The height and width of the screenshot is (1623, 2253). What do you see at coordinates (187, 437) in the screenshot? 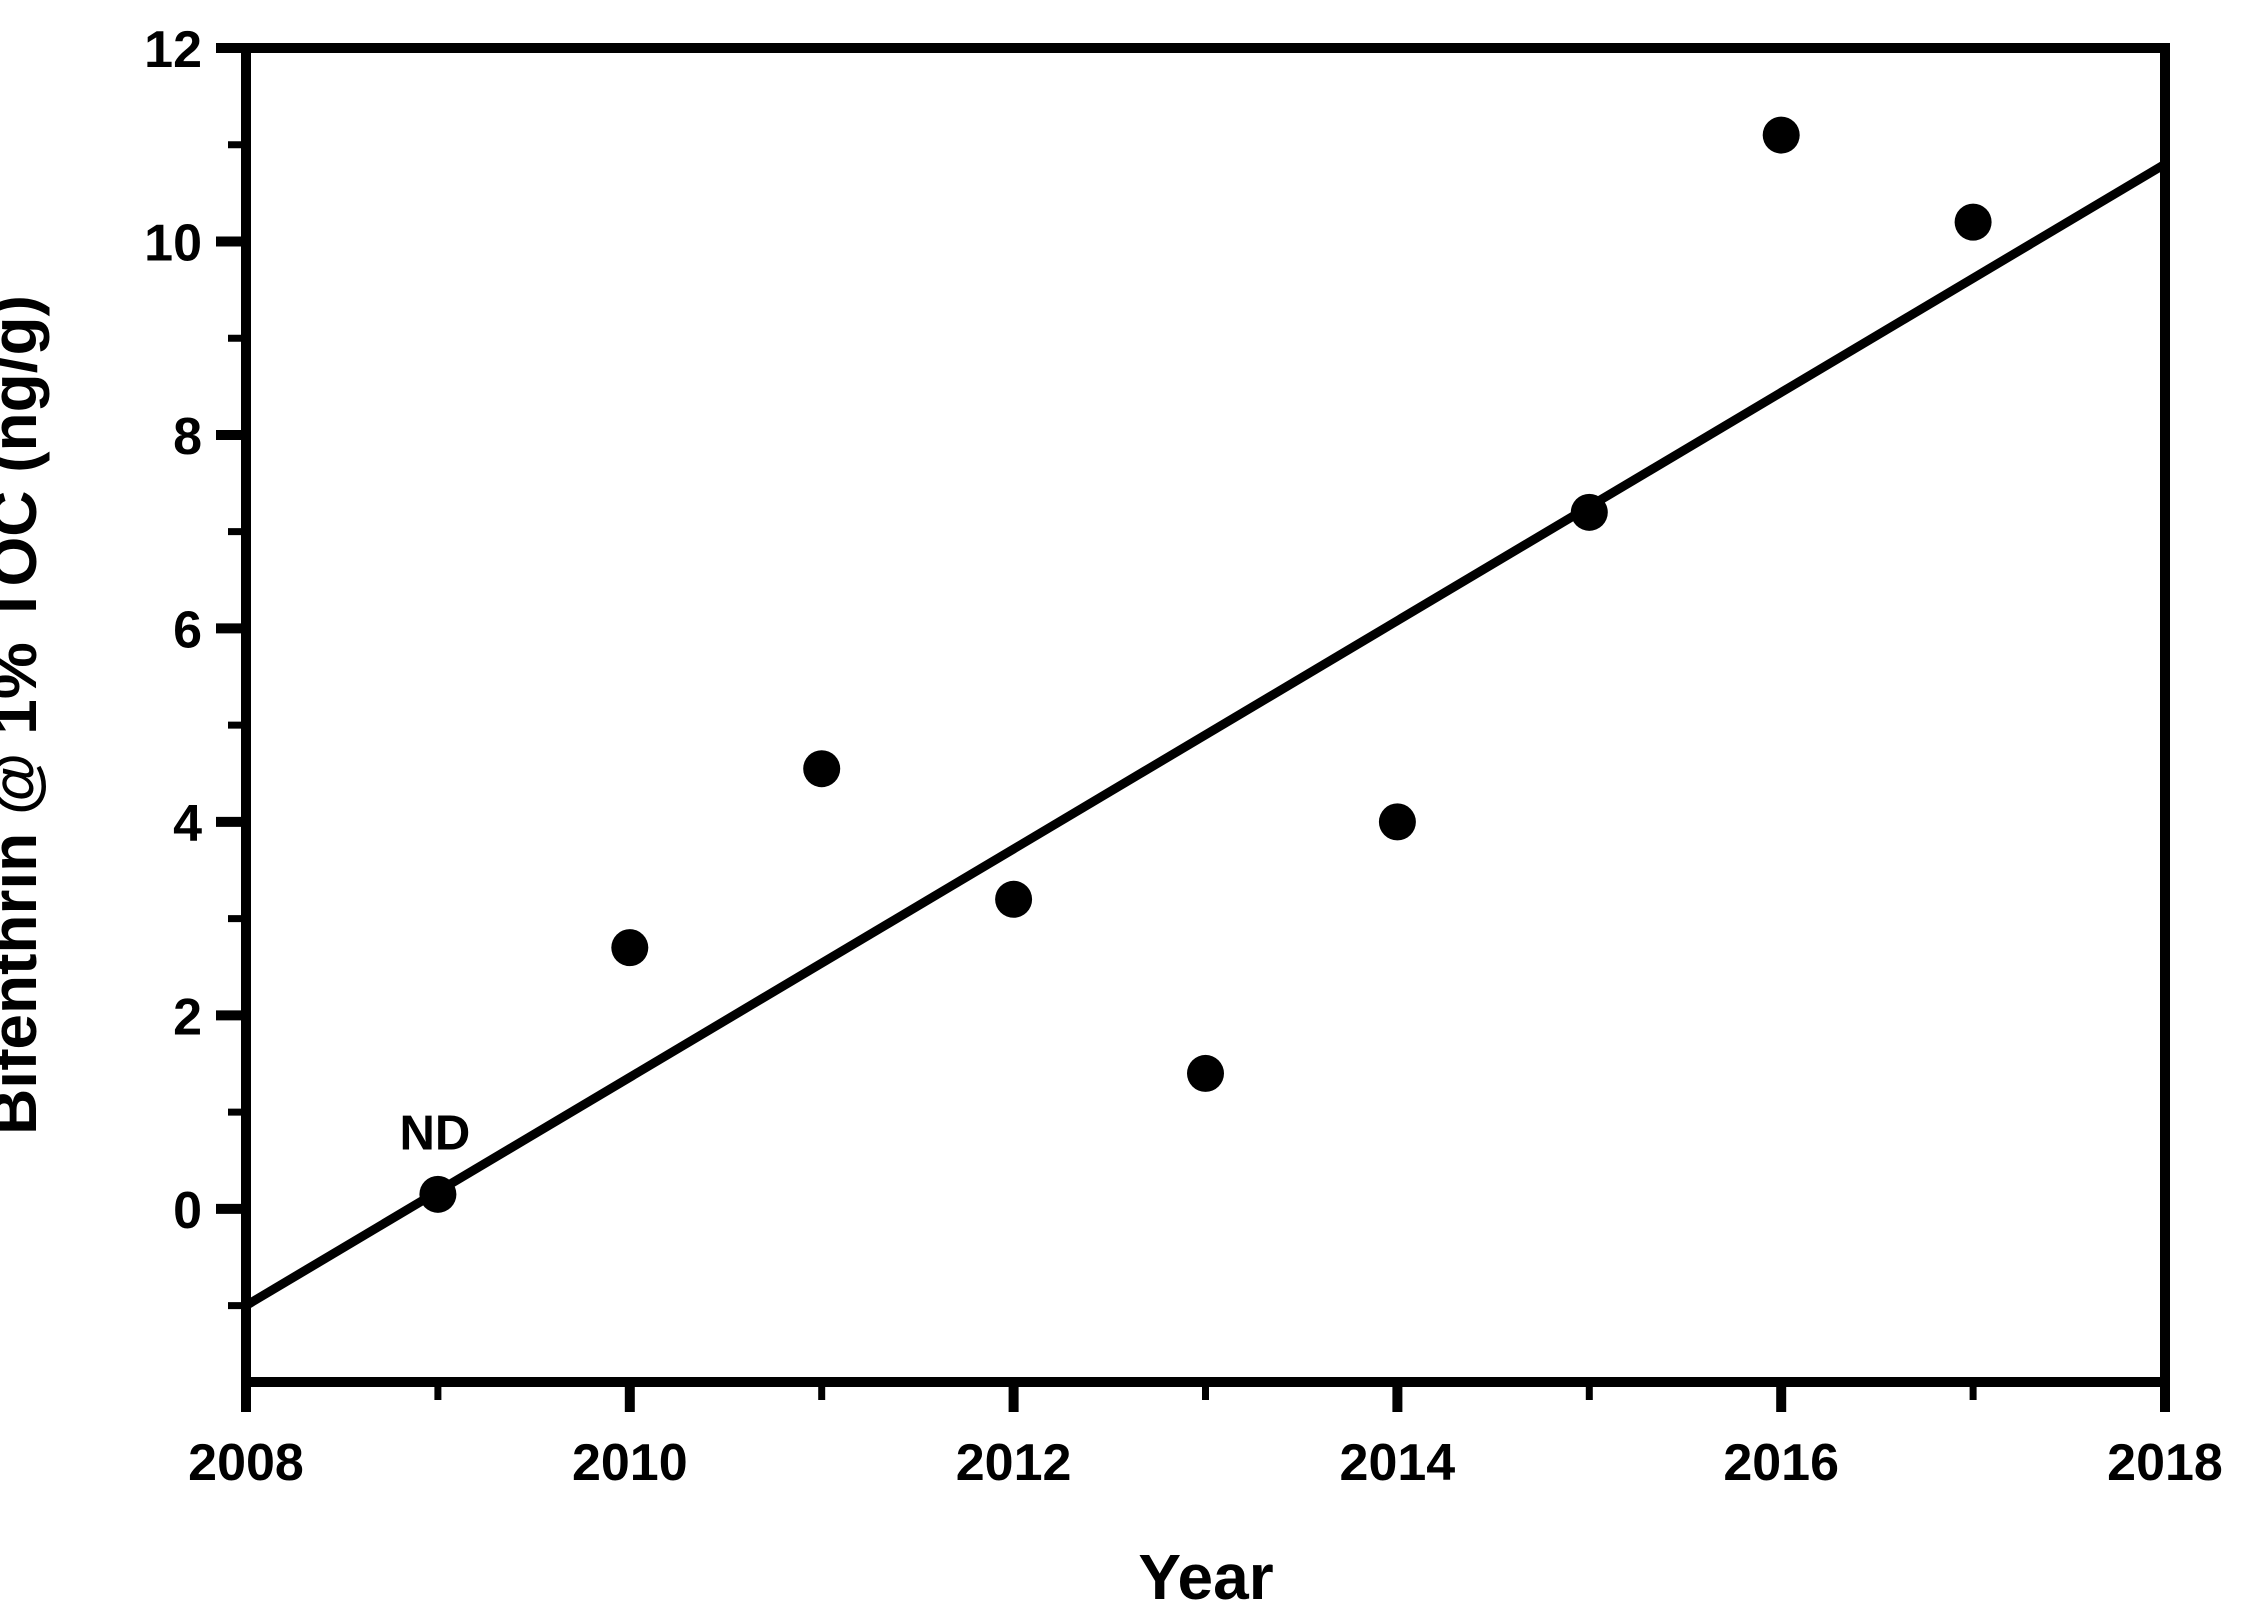
I see `y-tick-label: 8` at bounding box center [187, 437].